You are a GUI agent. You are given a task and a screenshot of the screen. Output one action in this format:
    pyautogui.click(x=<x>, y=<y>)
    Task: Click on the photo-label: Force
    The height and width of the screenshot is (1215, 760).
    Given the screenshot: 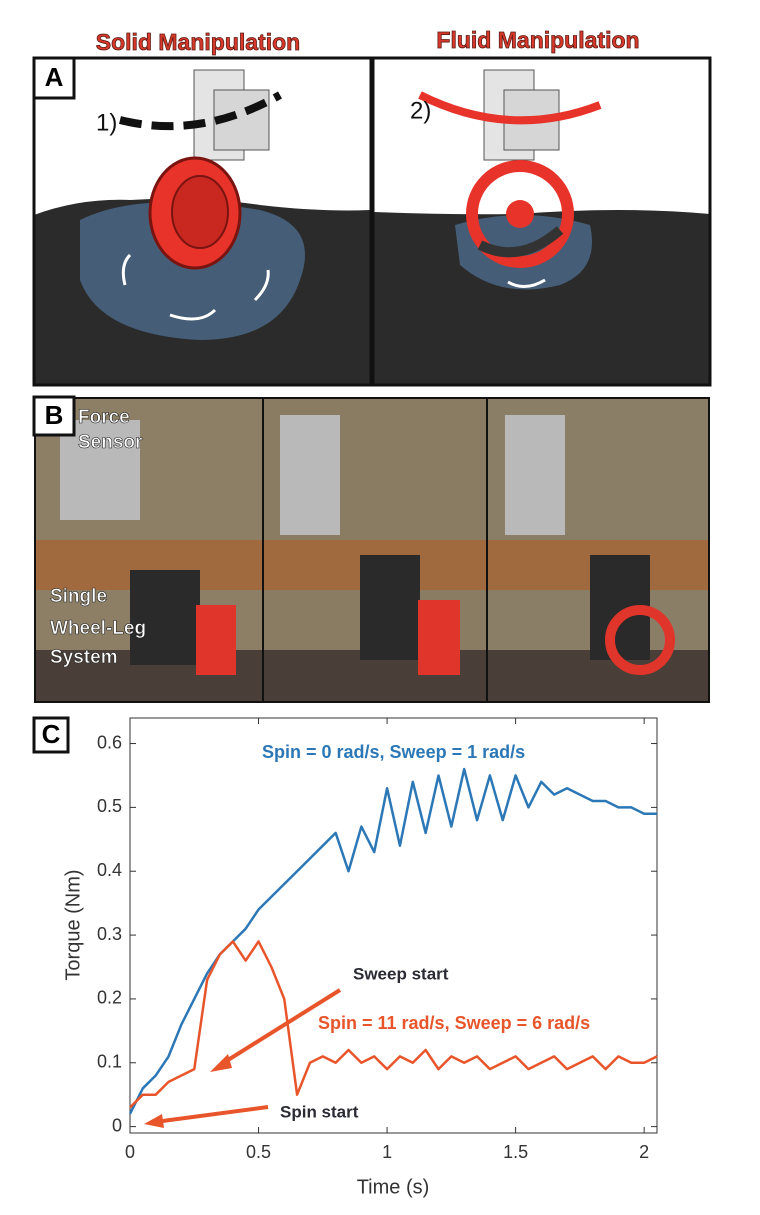 What is the action you would take?
    pyautogui.click(x=104, y=417)
    